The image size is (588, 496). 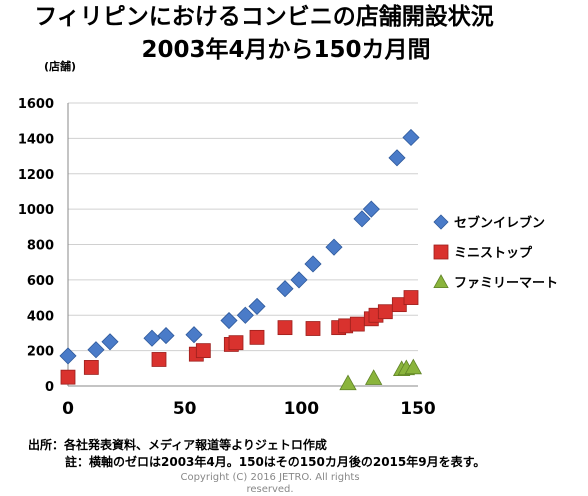 I want to click on x-tick-label: 150, so click(x=418, y=409).